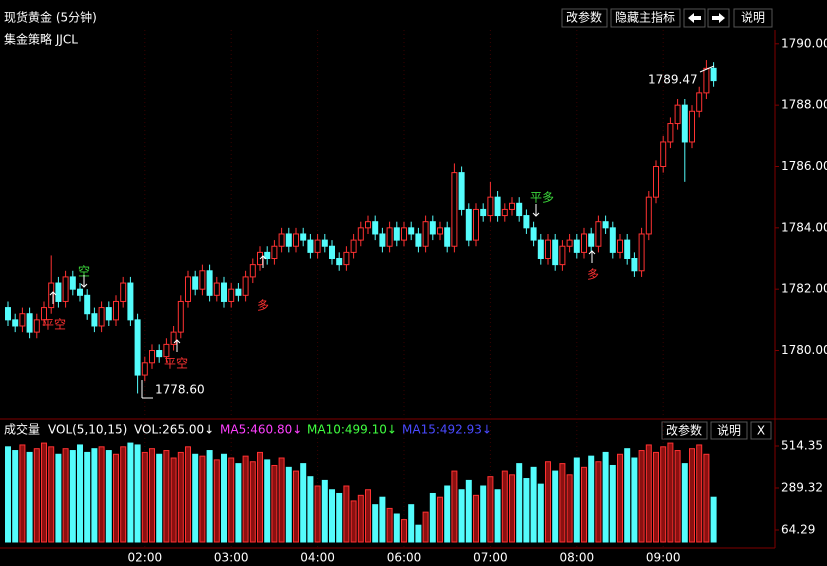 This screenshot has height=566, width=827. Describe the element at coordinates (50, 17) in the screenshot. I see `chart-title: 现货黄金 (5分钟)` at that location.